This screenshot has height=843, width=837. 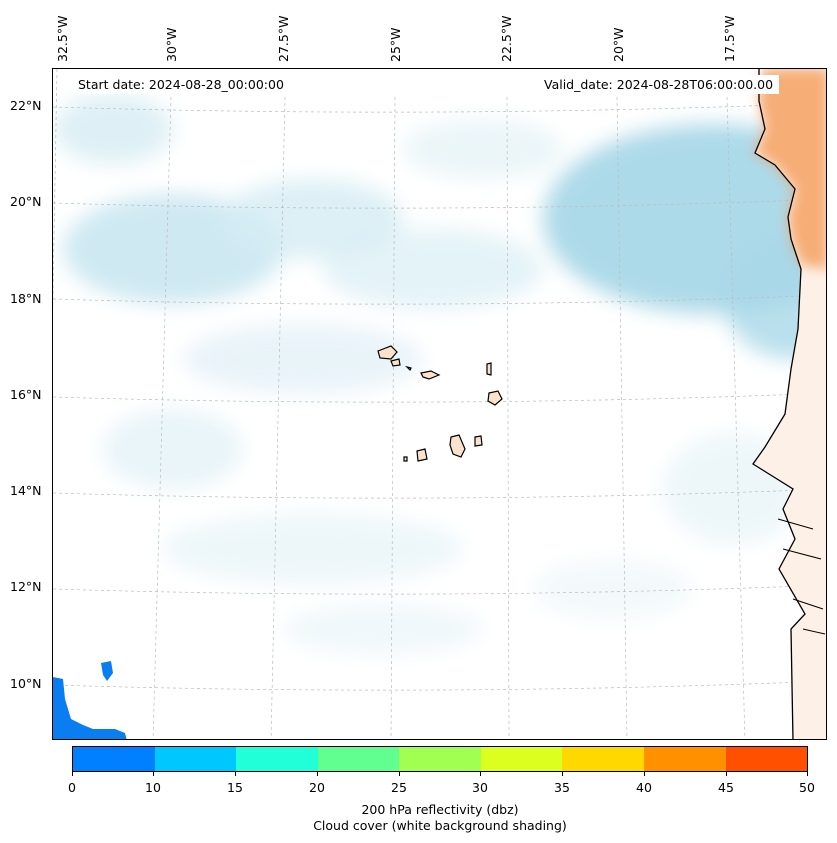 What do you see at coordinates (153, 787) in the screenshot?
I see `colorbar-tick-10: 10` at bounding box center [153, 787].